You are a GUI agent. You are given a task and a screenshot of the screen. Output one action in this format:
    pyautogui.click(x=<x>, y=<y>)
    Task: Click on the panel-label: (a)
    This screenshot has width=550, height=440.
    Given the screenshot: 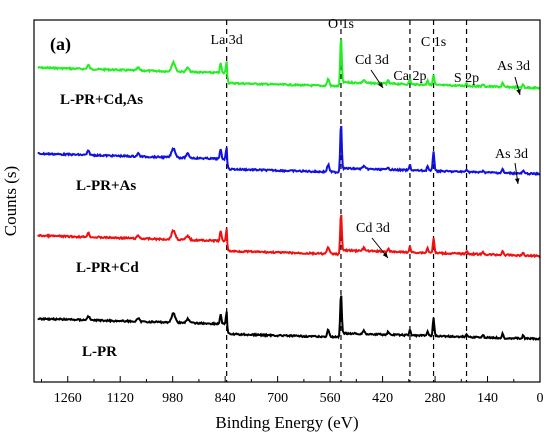 What is the action you would take?
    pyautogui.click(x=60, y=44)
    